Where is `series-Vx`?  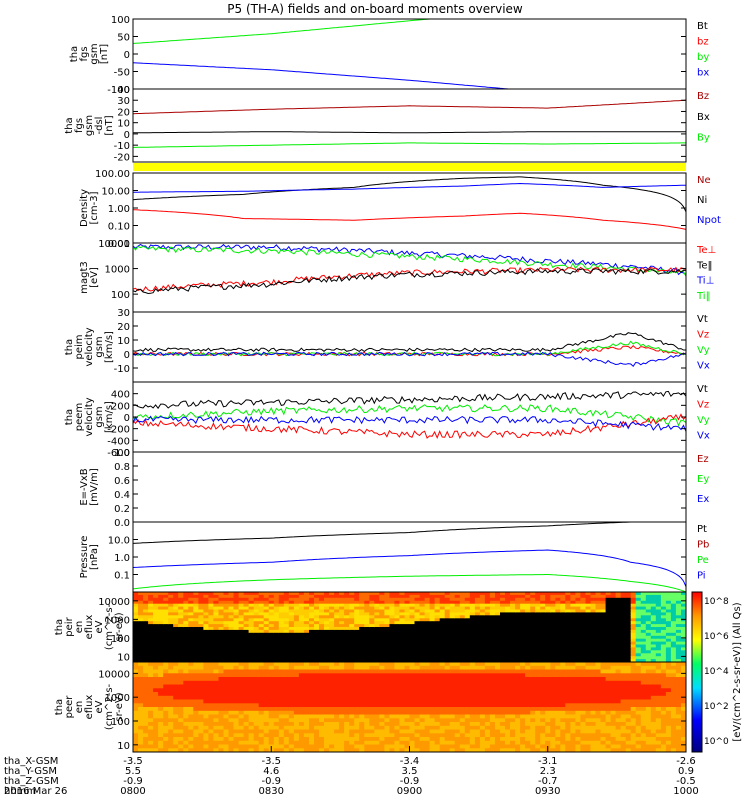
series-Vx is located at coordinates (409, 423).